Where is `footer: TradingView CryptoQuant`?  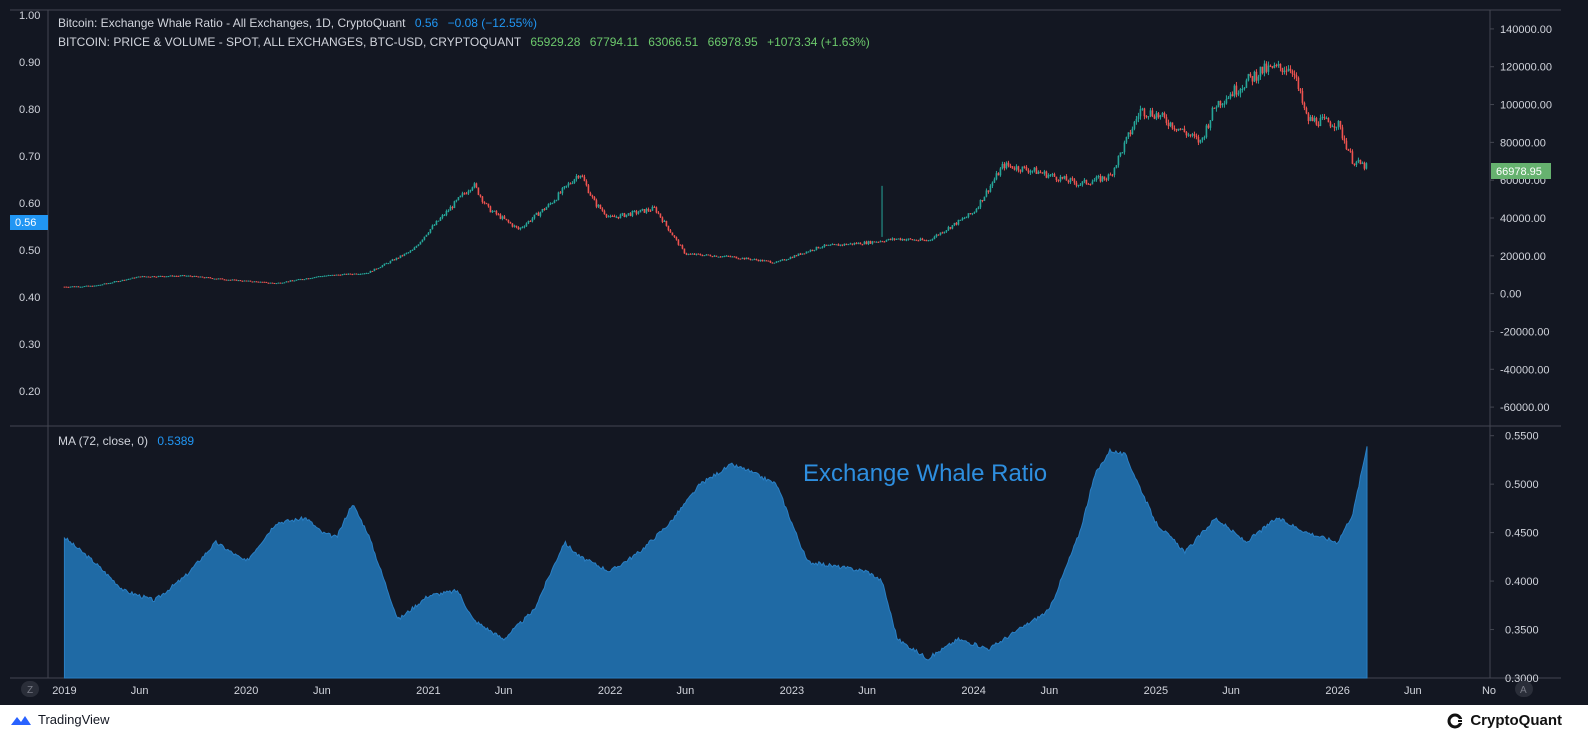 footer: TradingView CryptoQuant is located at coordinates (794, 725).